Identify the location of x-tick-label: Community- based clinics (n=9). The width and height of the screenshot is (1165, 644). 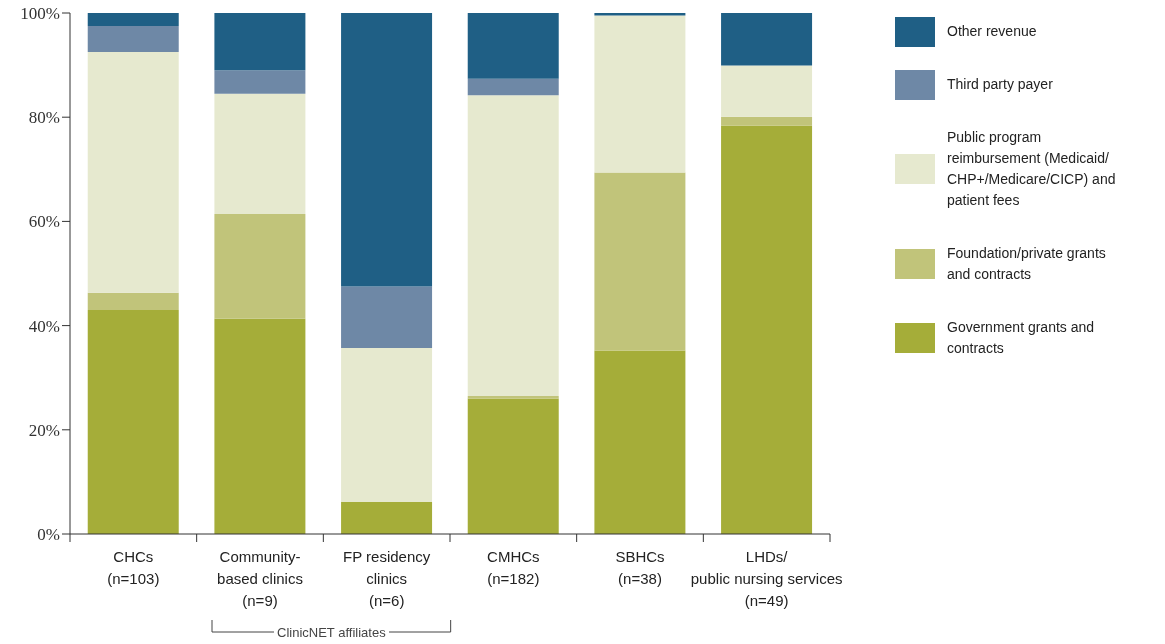
(260, 578).